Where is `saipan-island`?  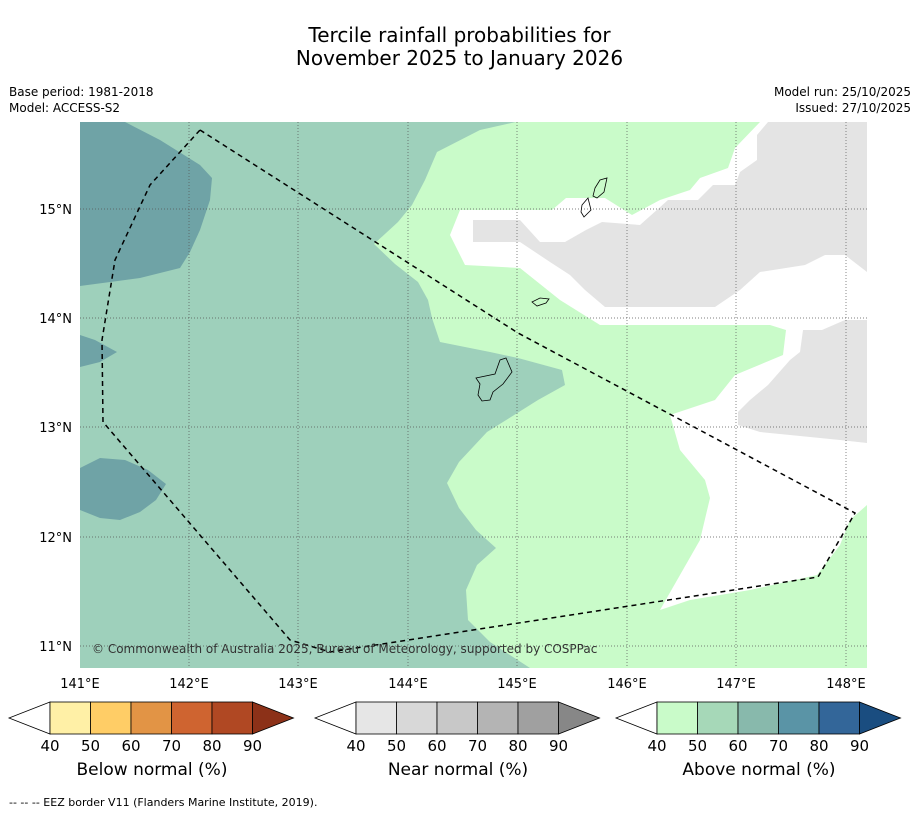 saipan-island is located at coordinates (600, 188).